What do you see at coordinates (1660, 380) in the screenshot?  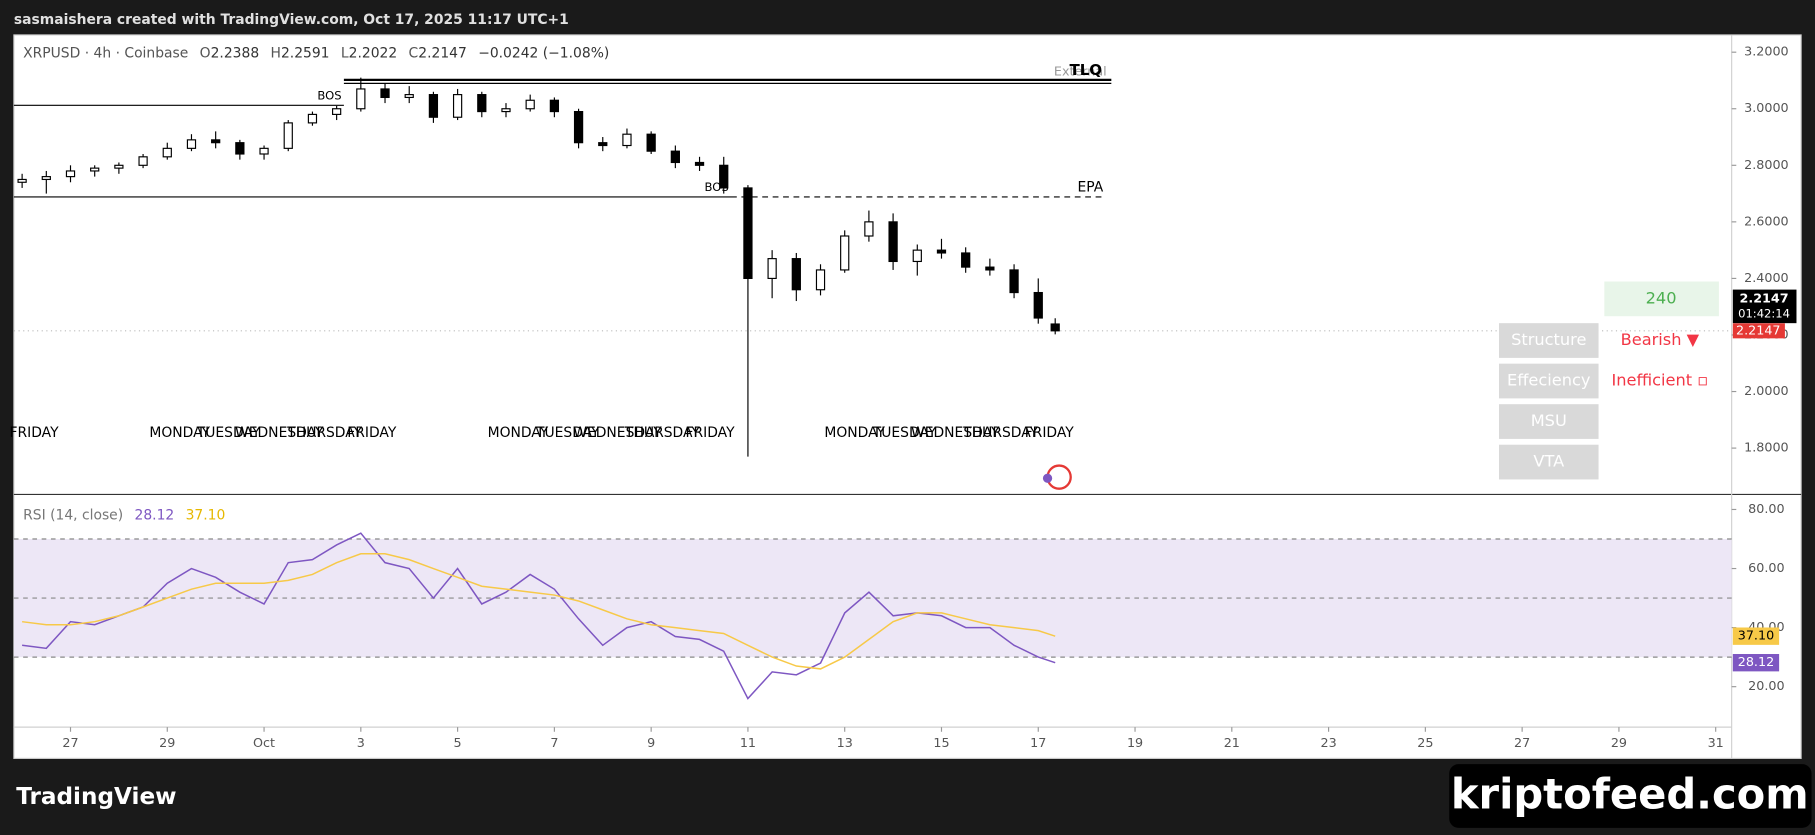 I see `panel-status: Inefficient ▫` at bounding box center [1660, 380].